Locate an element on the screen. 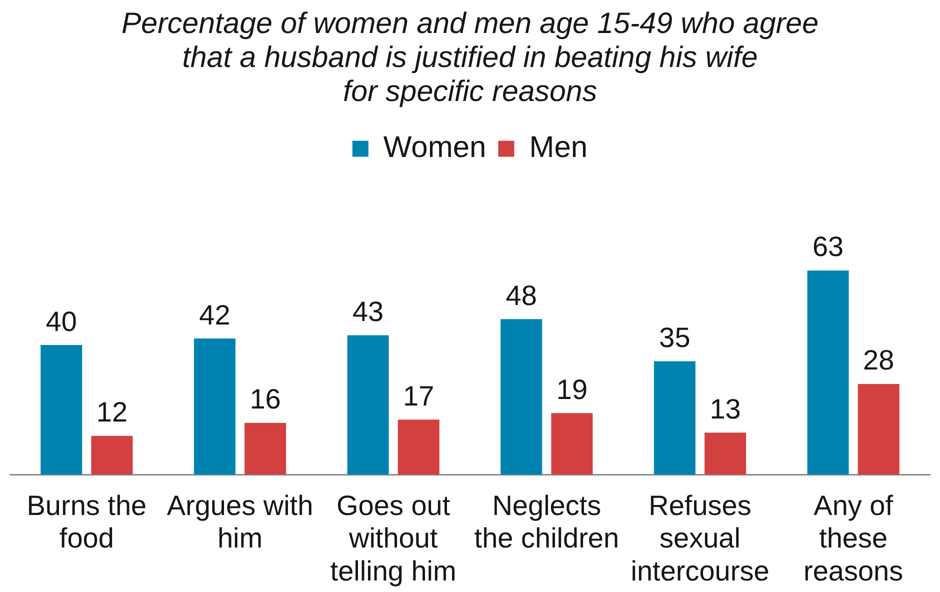 The width and height of the screenshot is (940, 592). x-tick-label: Burns the food is located at coordinates (86, 522).